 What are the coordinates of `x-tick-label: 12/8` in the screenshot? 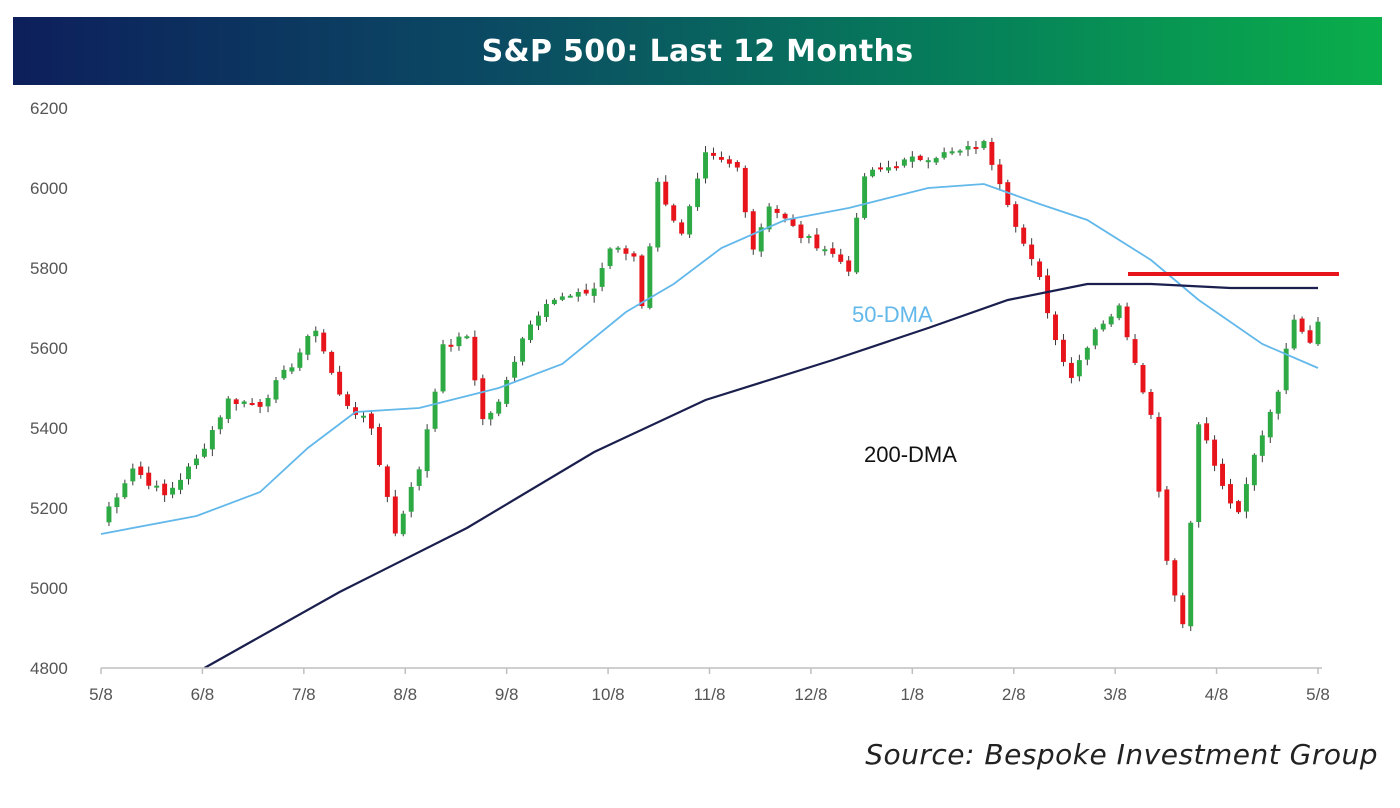 It's located at (810, 694).